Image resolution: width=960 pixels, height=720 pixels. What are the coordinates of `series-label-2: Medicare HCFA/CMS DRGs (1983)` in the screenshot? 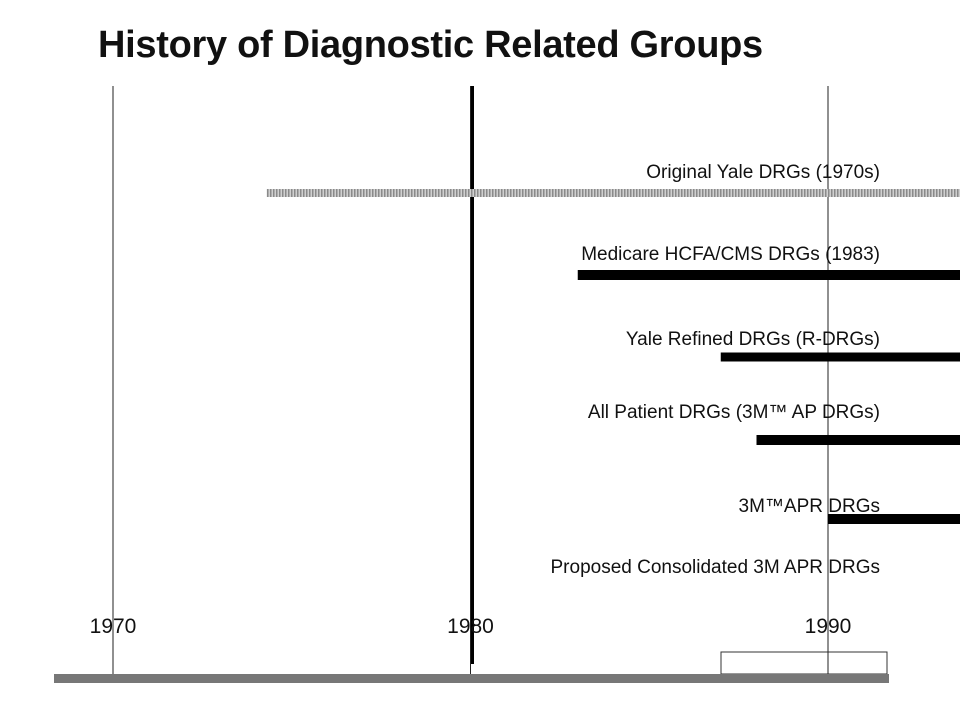 It's located at (730, 254).